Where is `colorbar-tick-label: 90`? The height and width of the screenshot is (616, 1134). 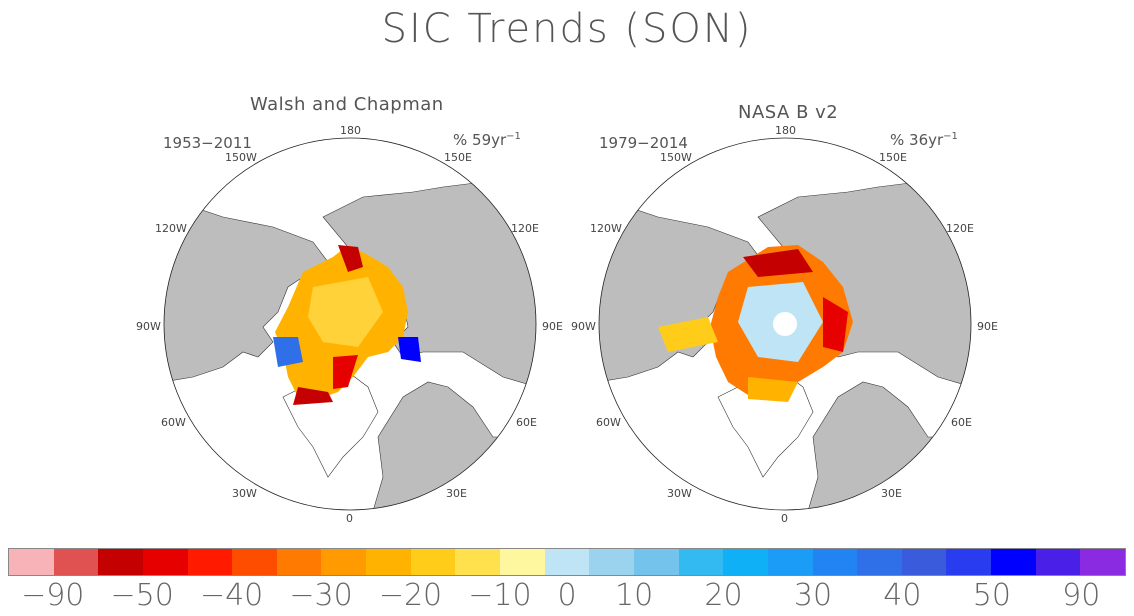
colorbar-tick-label: 90 is located at coordinates (1081, 595).